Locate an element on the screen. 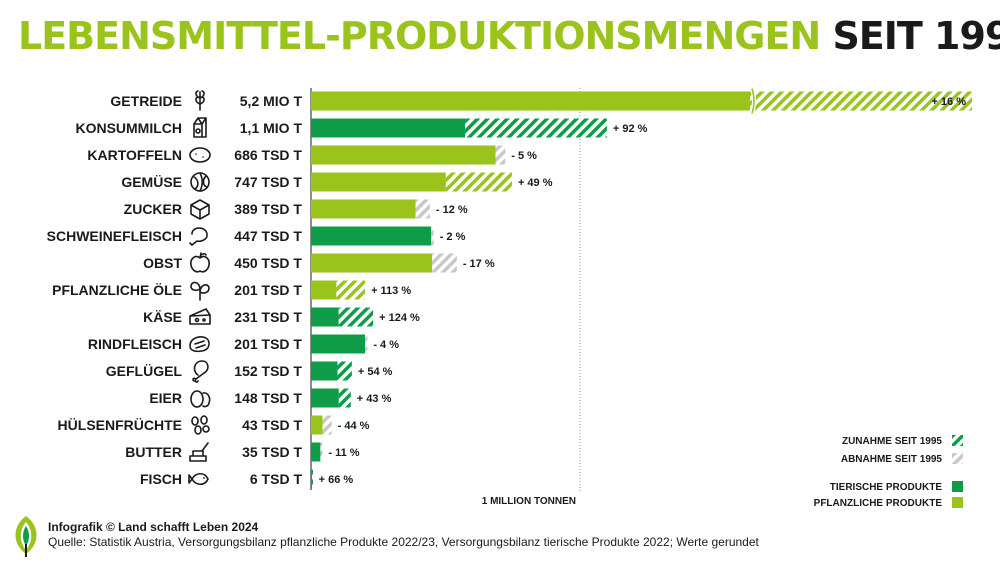 The image size is (1000, 571). value-label: 231 TSD T is located at coordinates (268, 317).